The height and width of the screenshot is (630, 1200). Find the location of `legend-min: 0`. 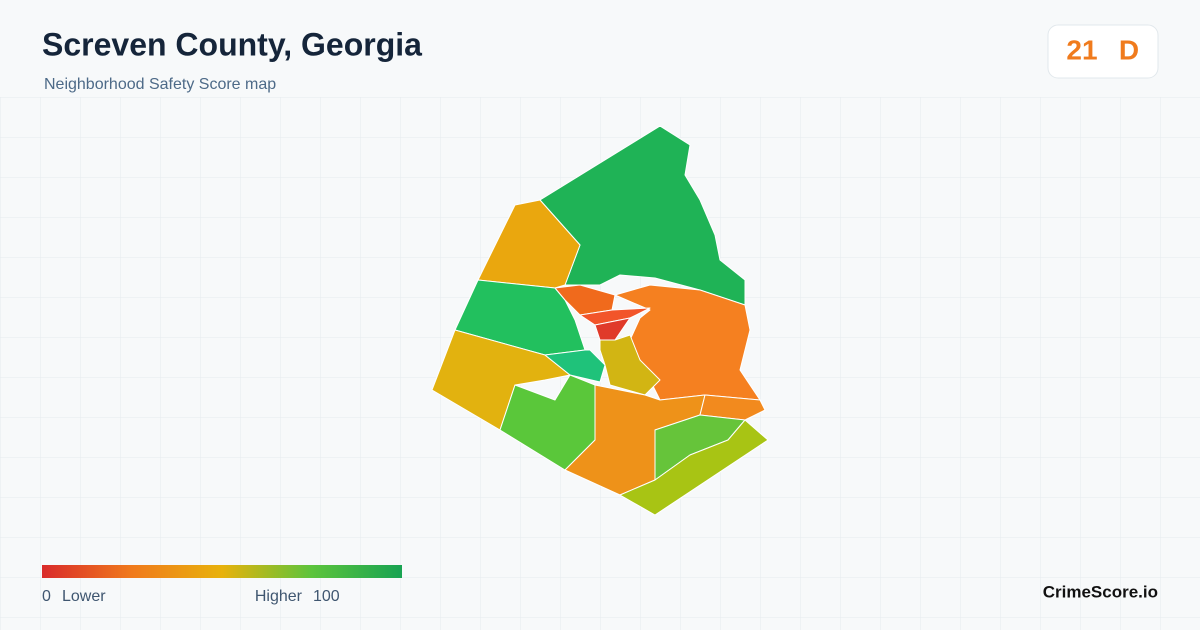

legend-min: 0 is located at coordinates (46, 596).